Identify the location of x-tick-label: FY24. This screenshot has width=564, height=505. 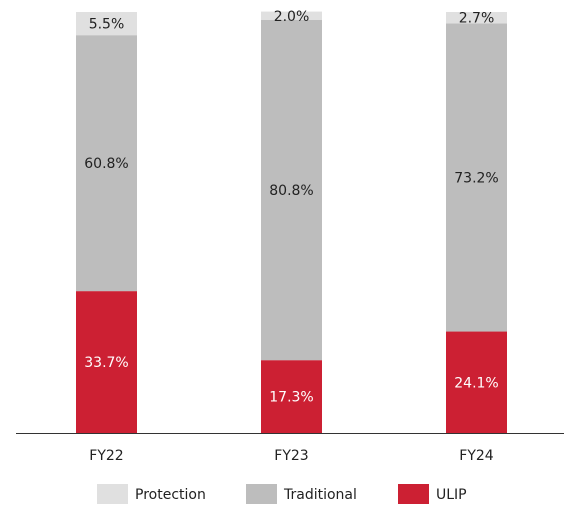
(476, 456).